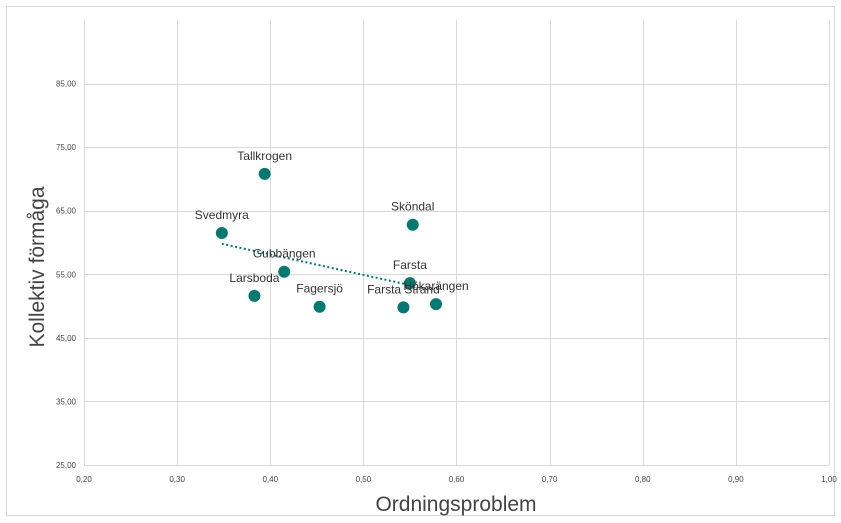  What do you see at coordinates (37, 266) in the screenshot?
I see `y-axis-title: Kollektiv förmåga` at bounding box center [37, 266].